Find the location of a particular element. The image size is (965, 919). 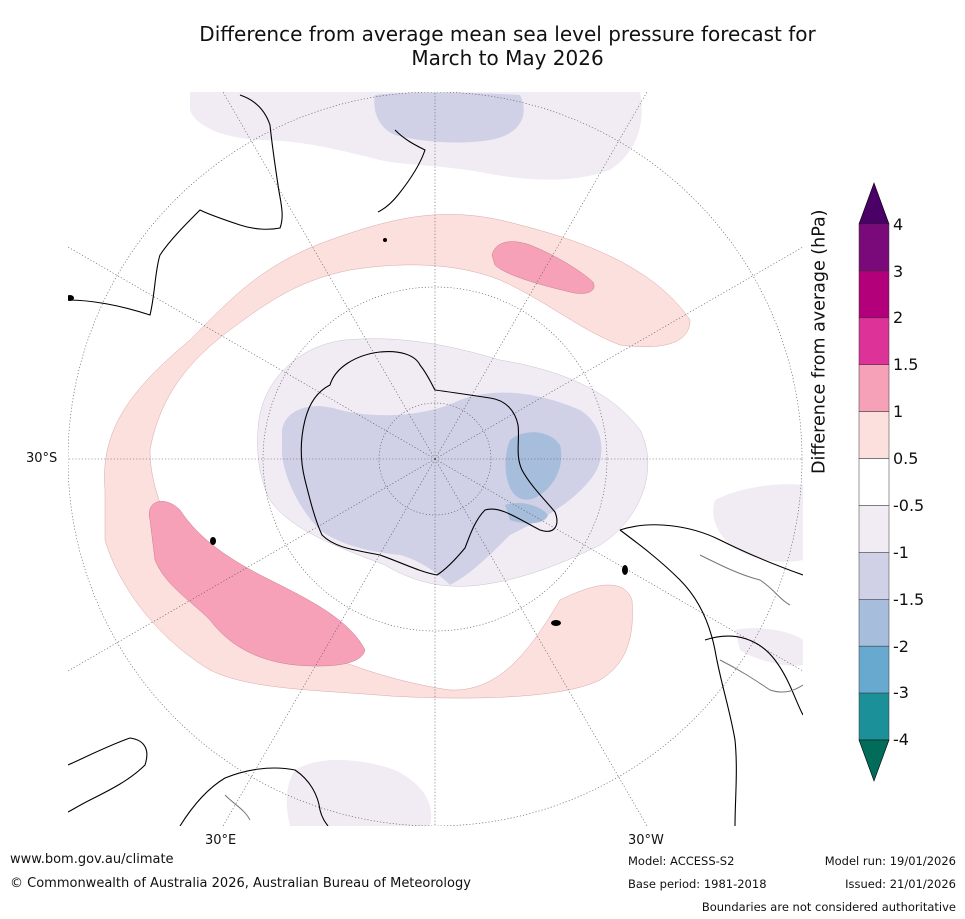

colorbar-tick-label: 2 is located at coordinates (898, 317).